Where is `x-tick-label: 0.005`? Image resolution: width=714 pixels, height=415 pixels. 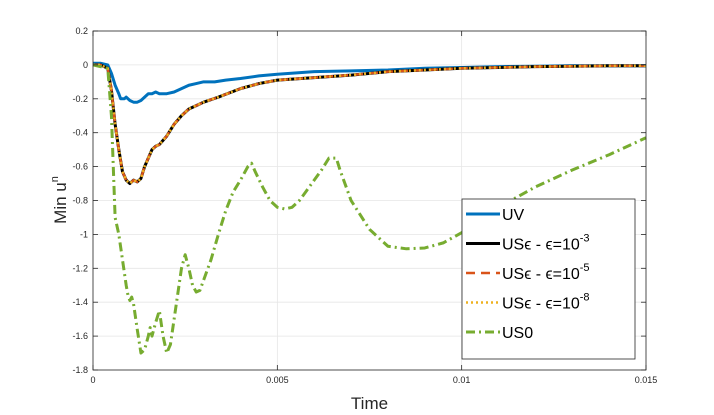 x-tick-label: 0.005 is located at coordinates (277, 380).